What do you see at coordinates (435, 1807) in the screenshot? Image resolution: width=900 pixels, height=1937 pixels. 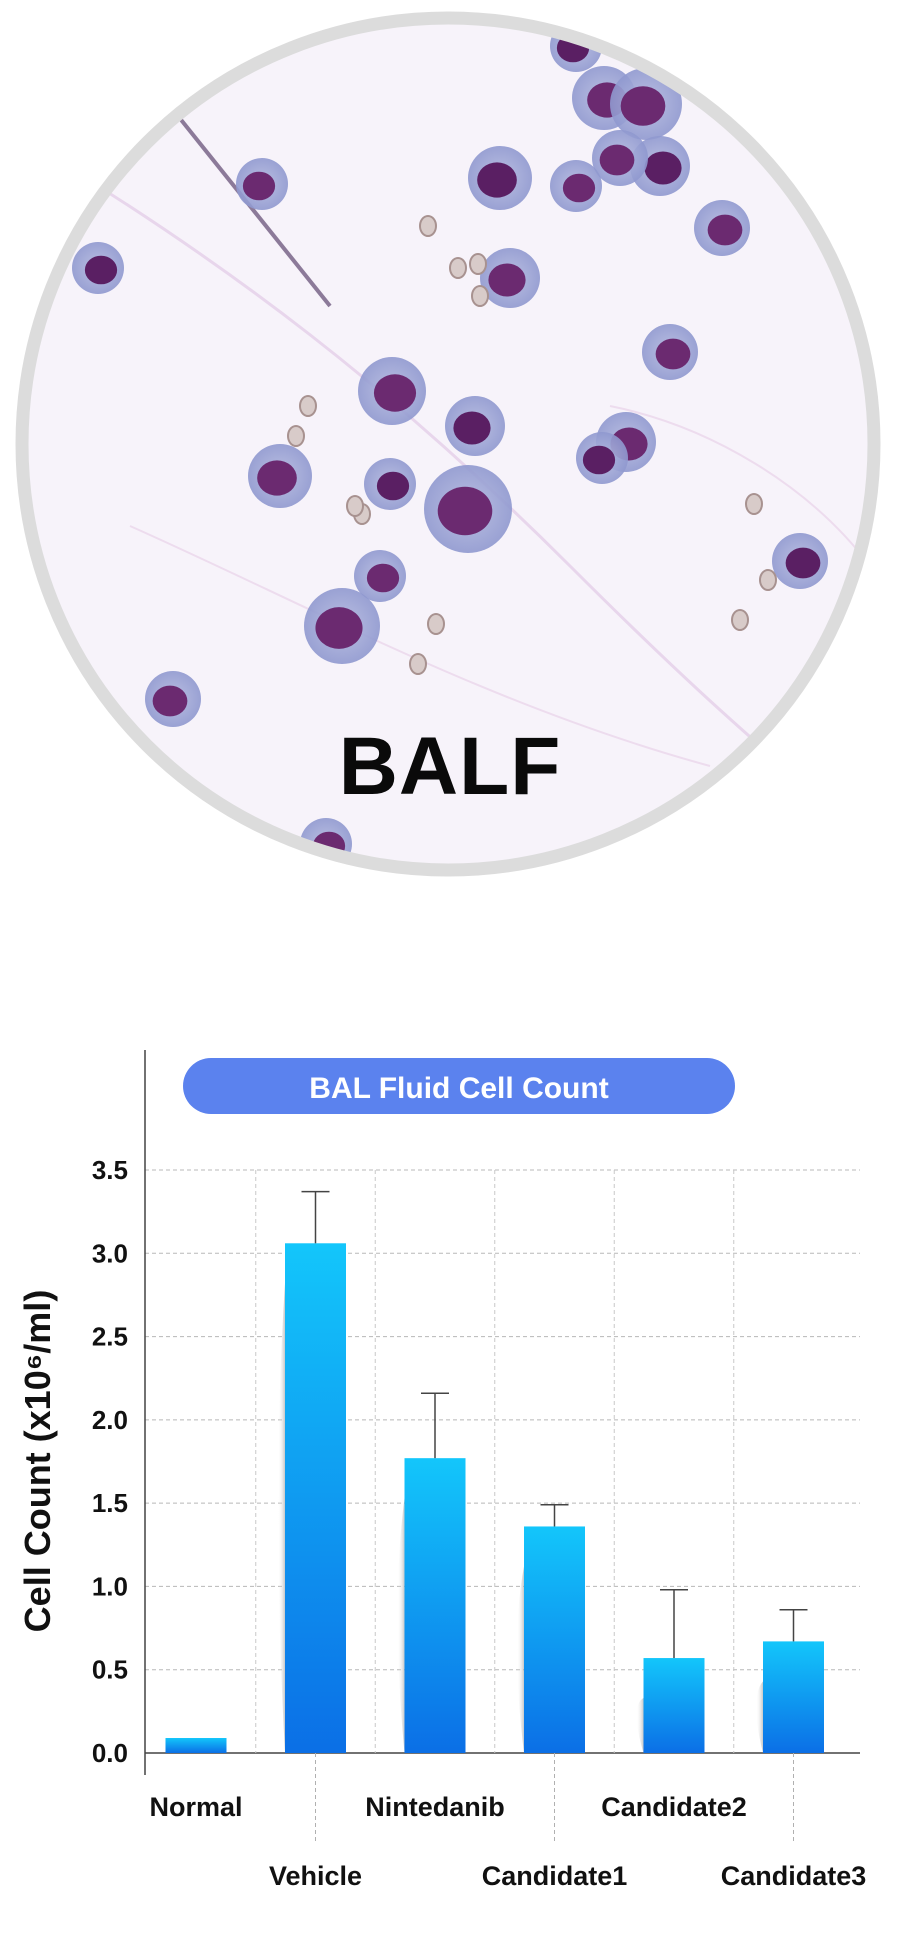 I see `x-tick-label: Nintedanib` at bounding box center [435, 1807].